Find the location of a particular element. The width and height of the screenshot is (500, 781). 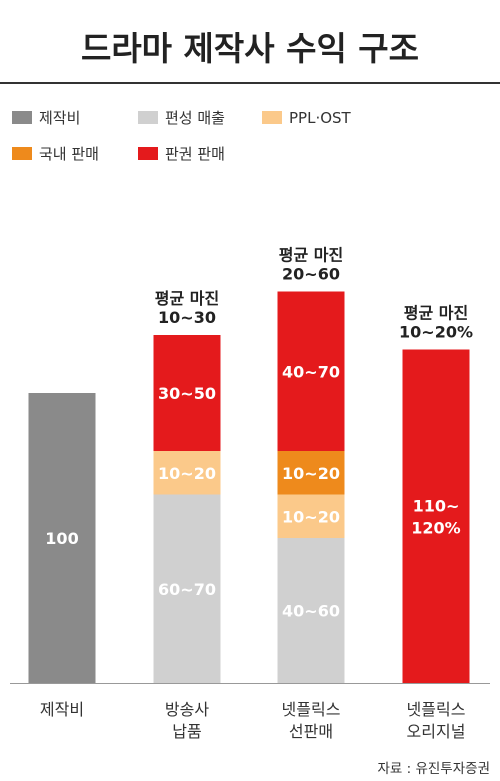

text-line: 선판매 is located at coordinates (311, 731).